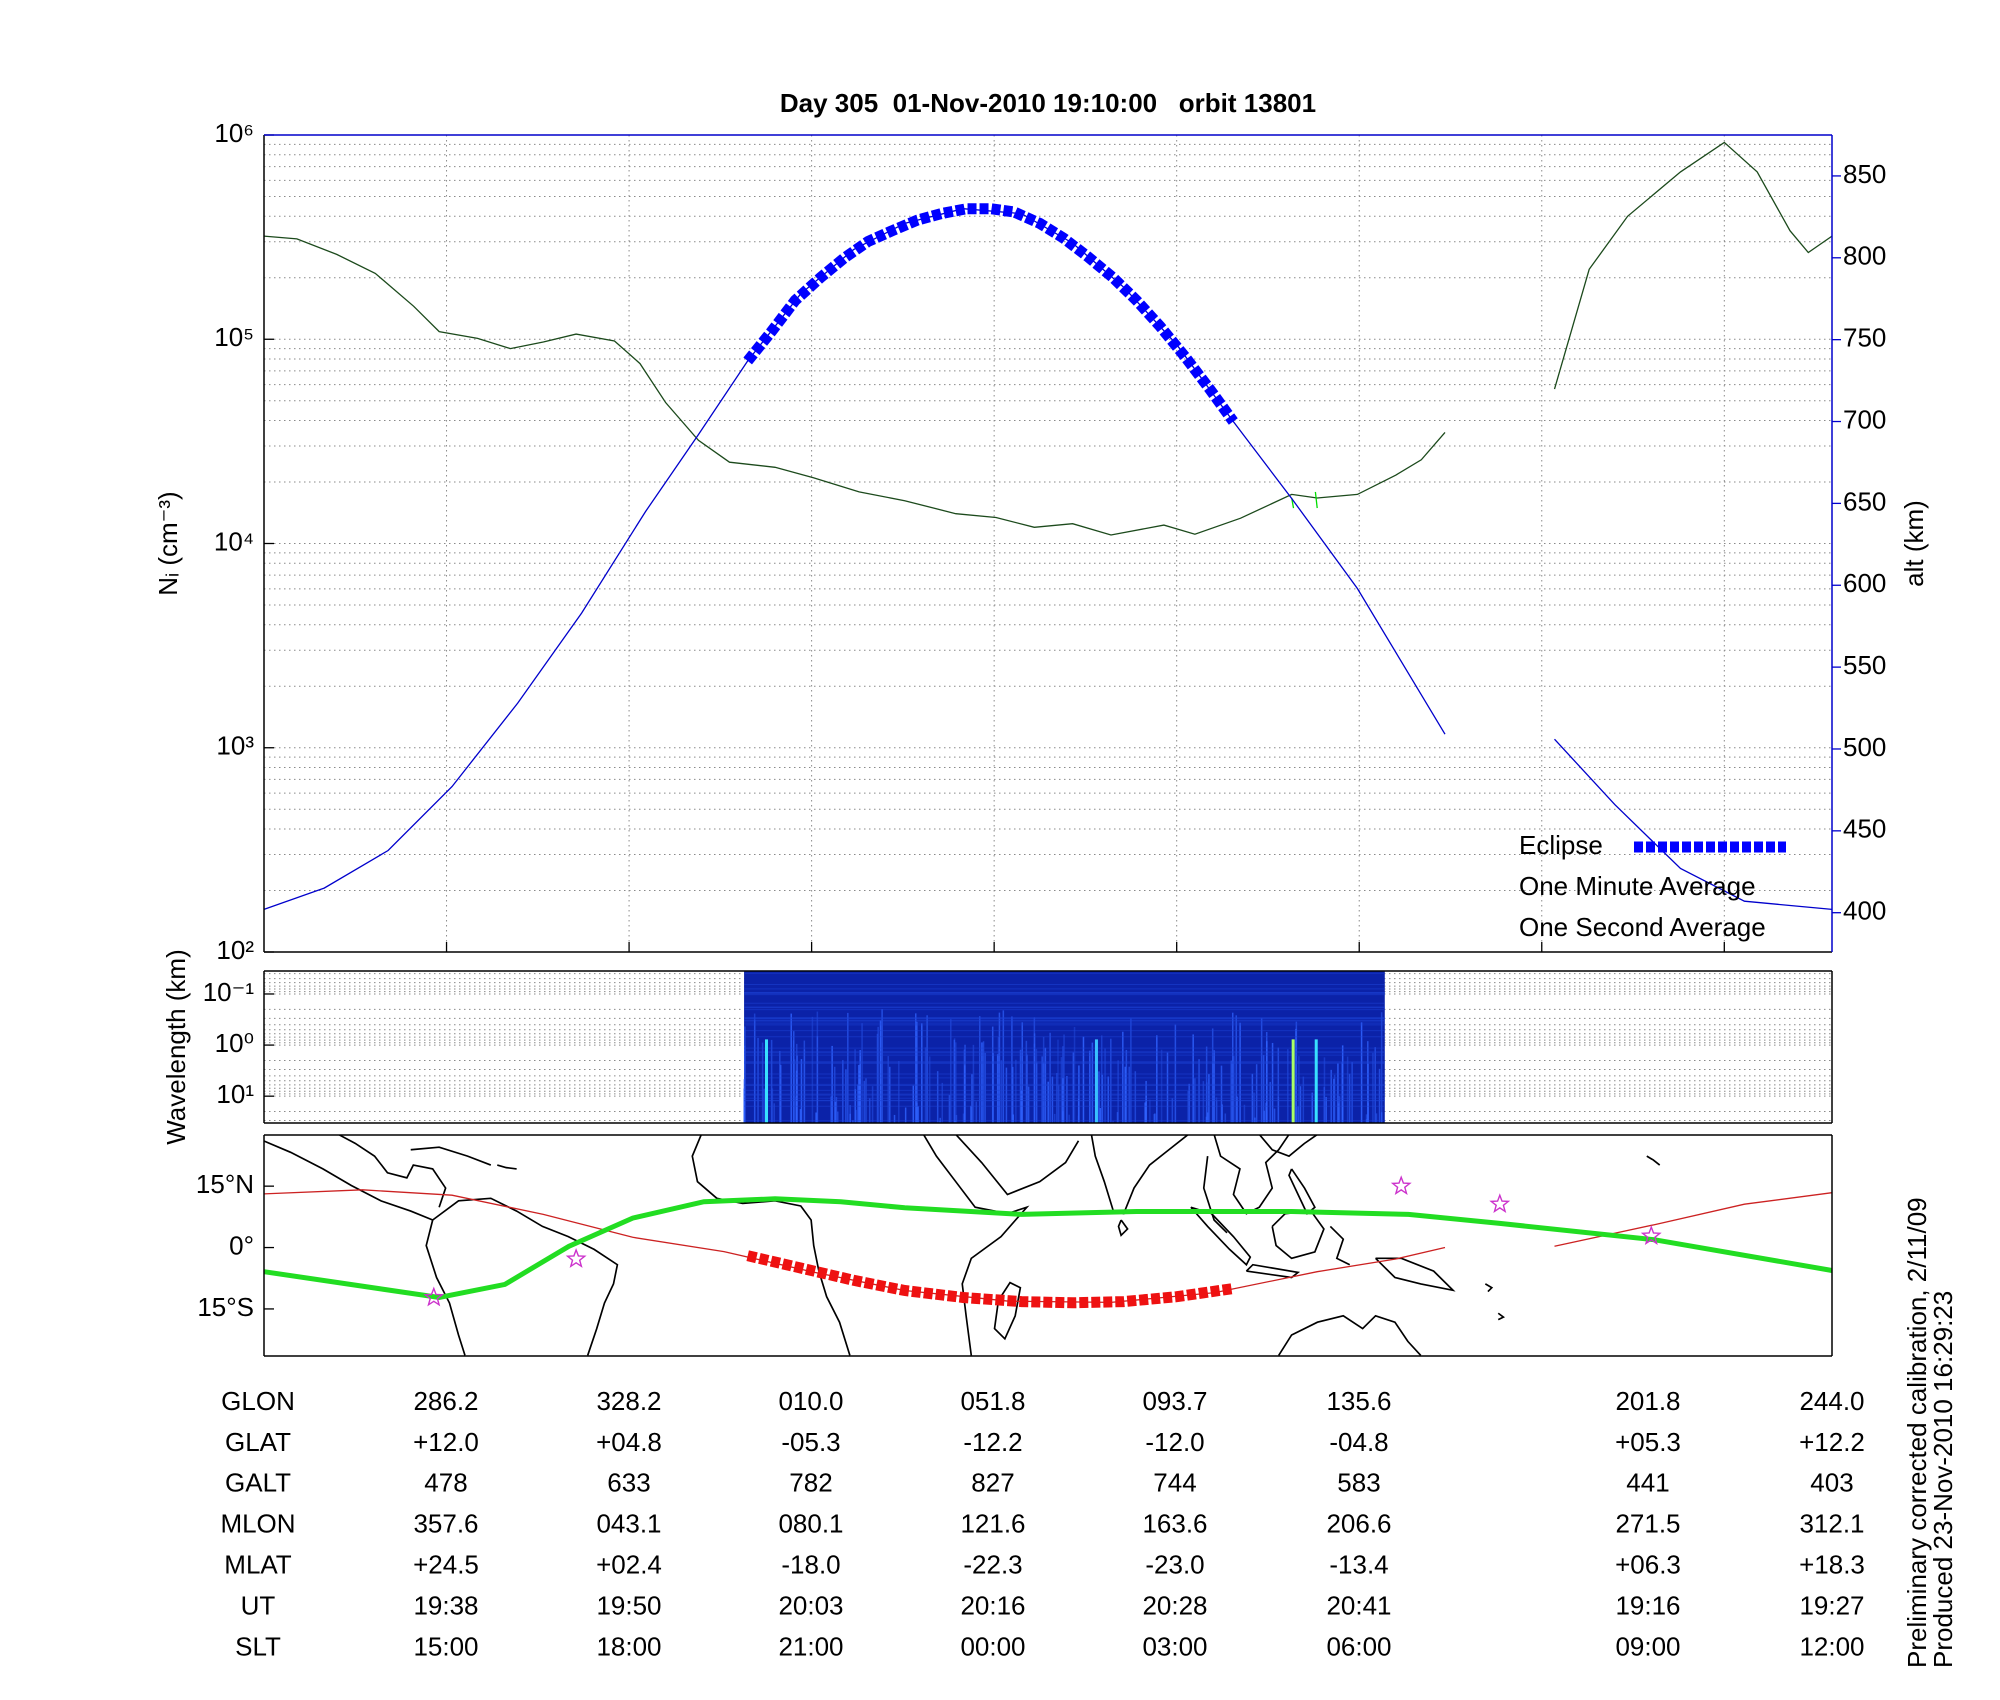 The height and width of the screenshot is (1700, 2000). I want to click on table-cell: 20:28, so click(1174, 1605).